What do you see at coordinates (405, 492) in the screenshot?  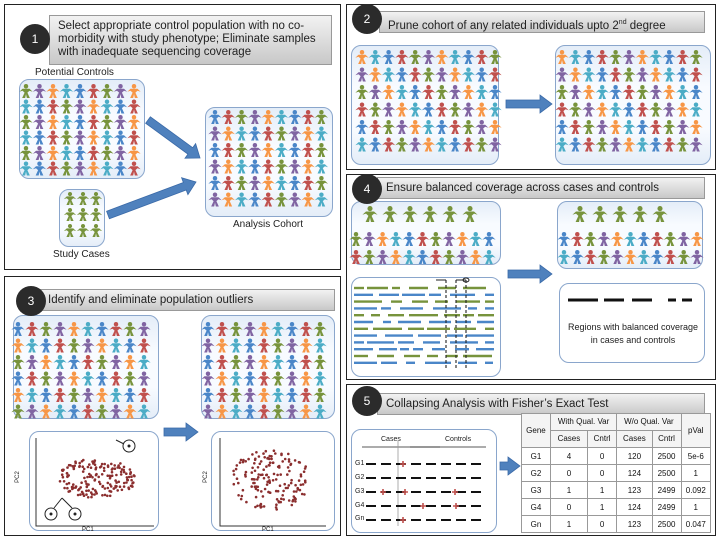 I see `qualifying-variant-mark` at bounding box center [405, 492].